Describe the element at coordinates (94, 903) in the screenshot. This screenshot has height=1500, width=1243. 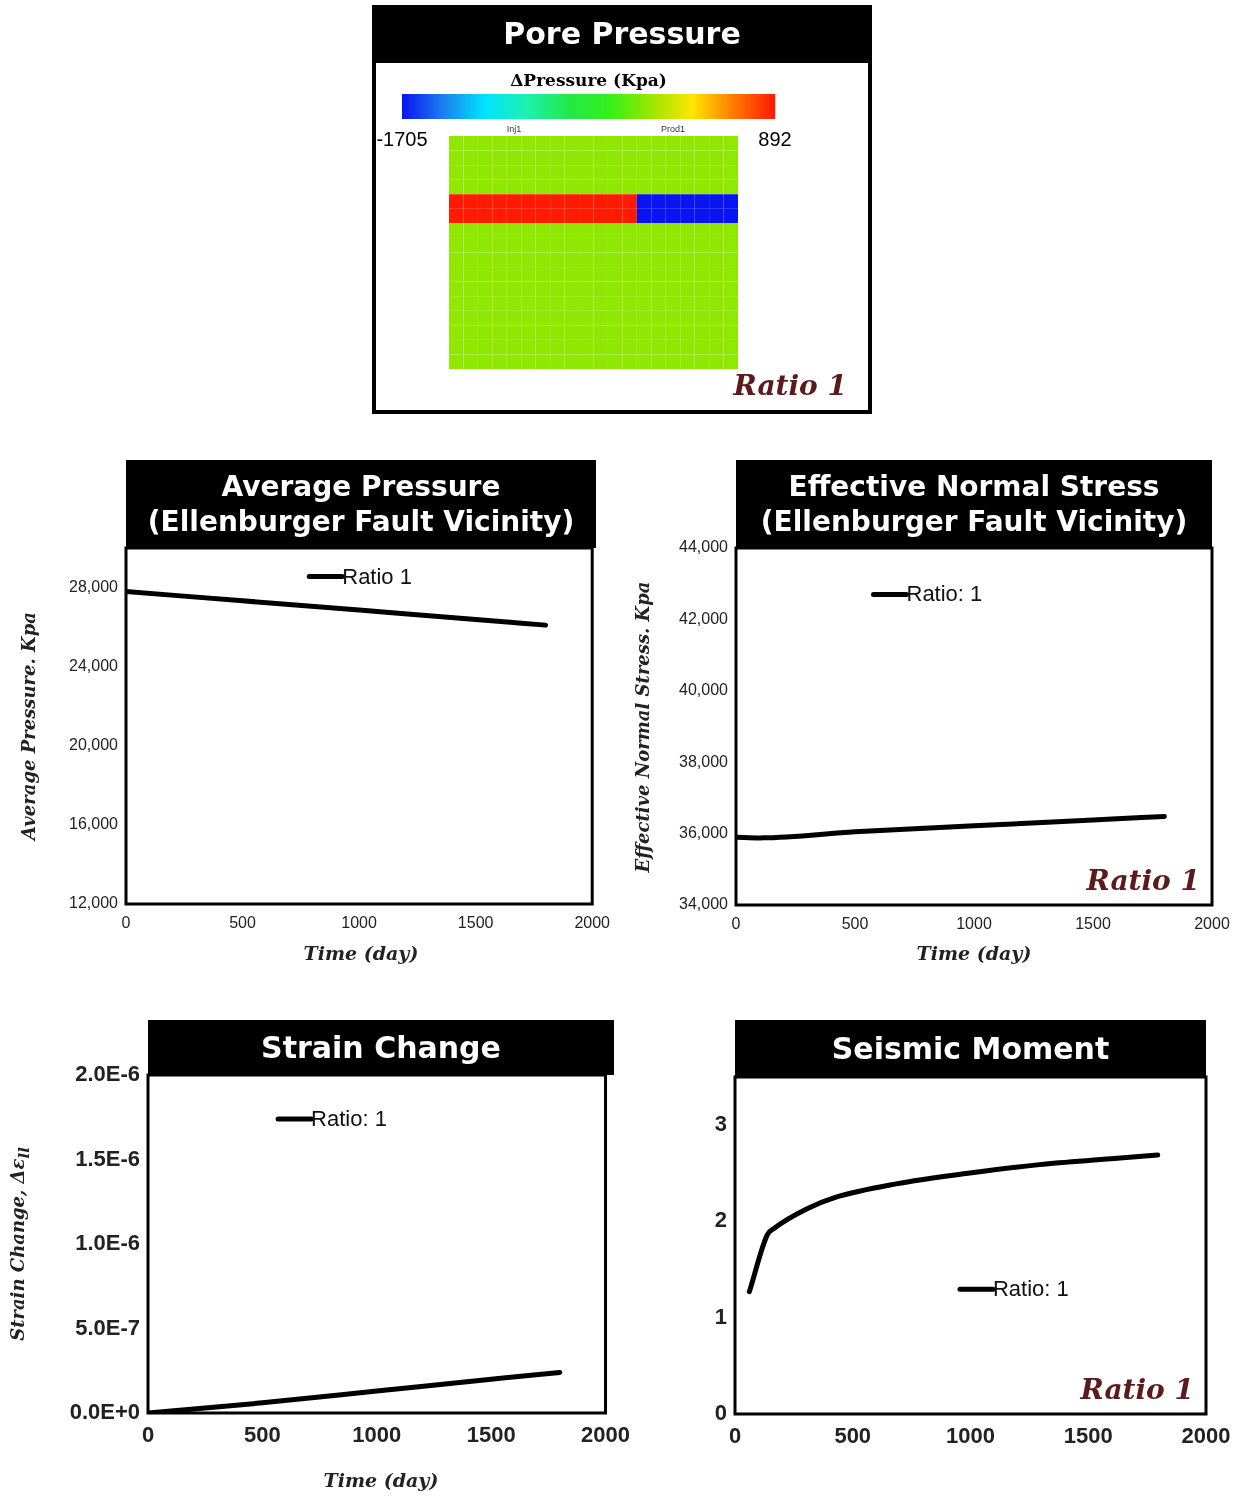
I see `y-tick-label: 12,000` at that location.